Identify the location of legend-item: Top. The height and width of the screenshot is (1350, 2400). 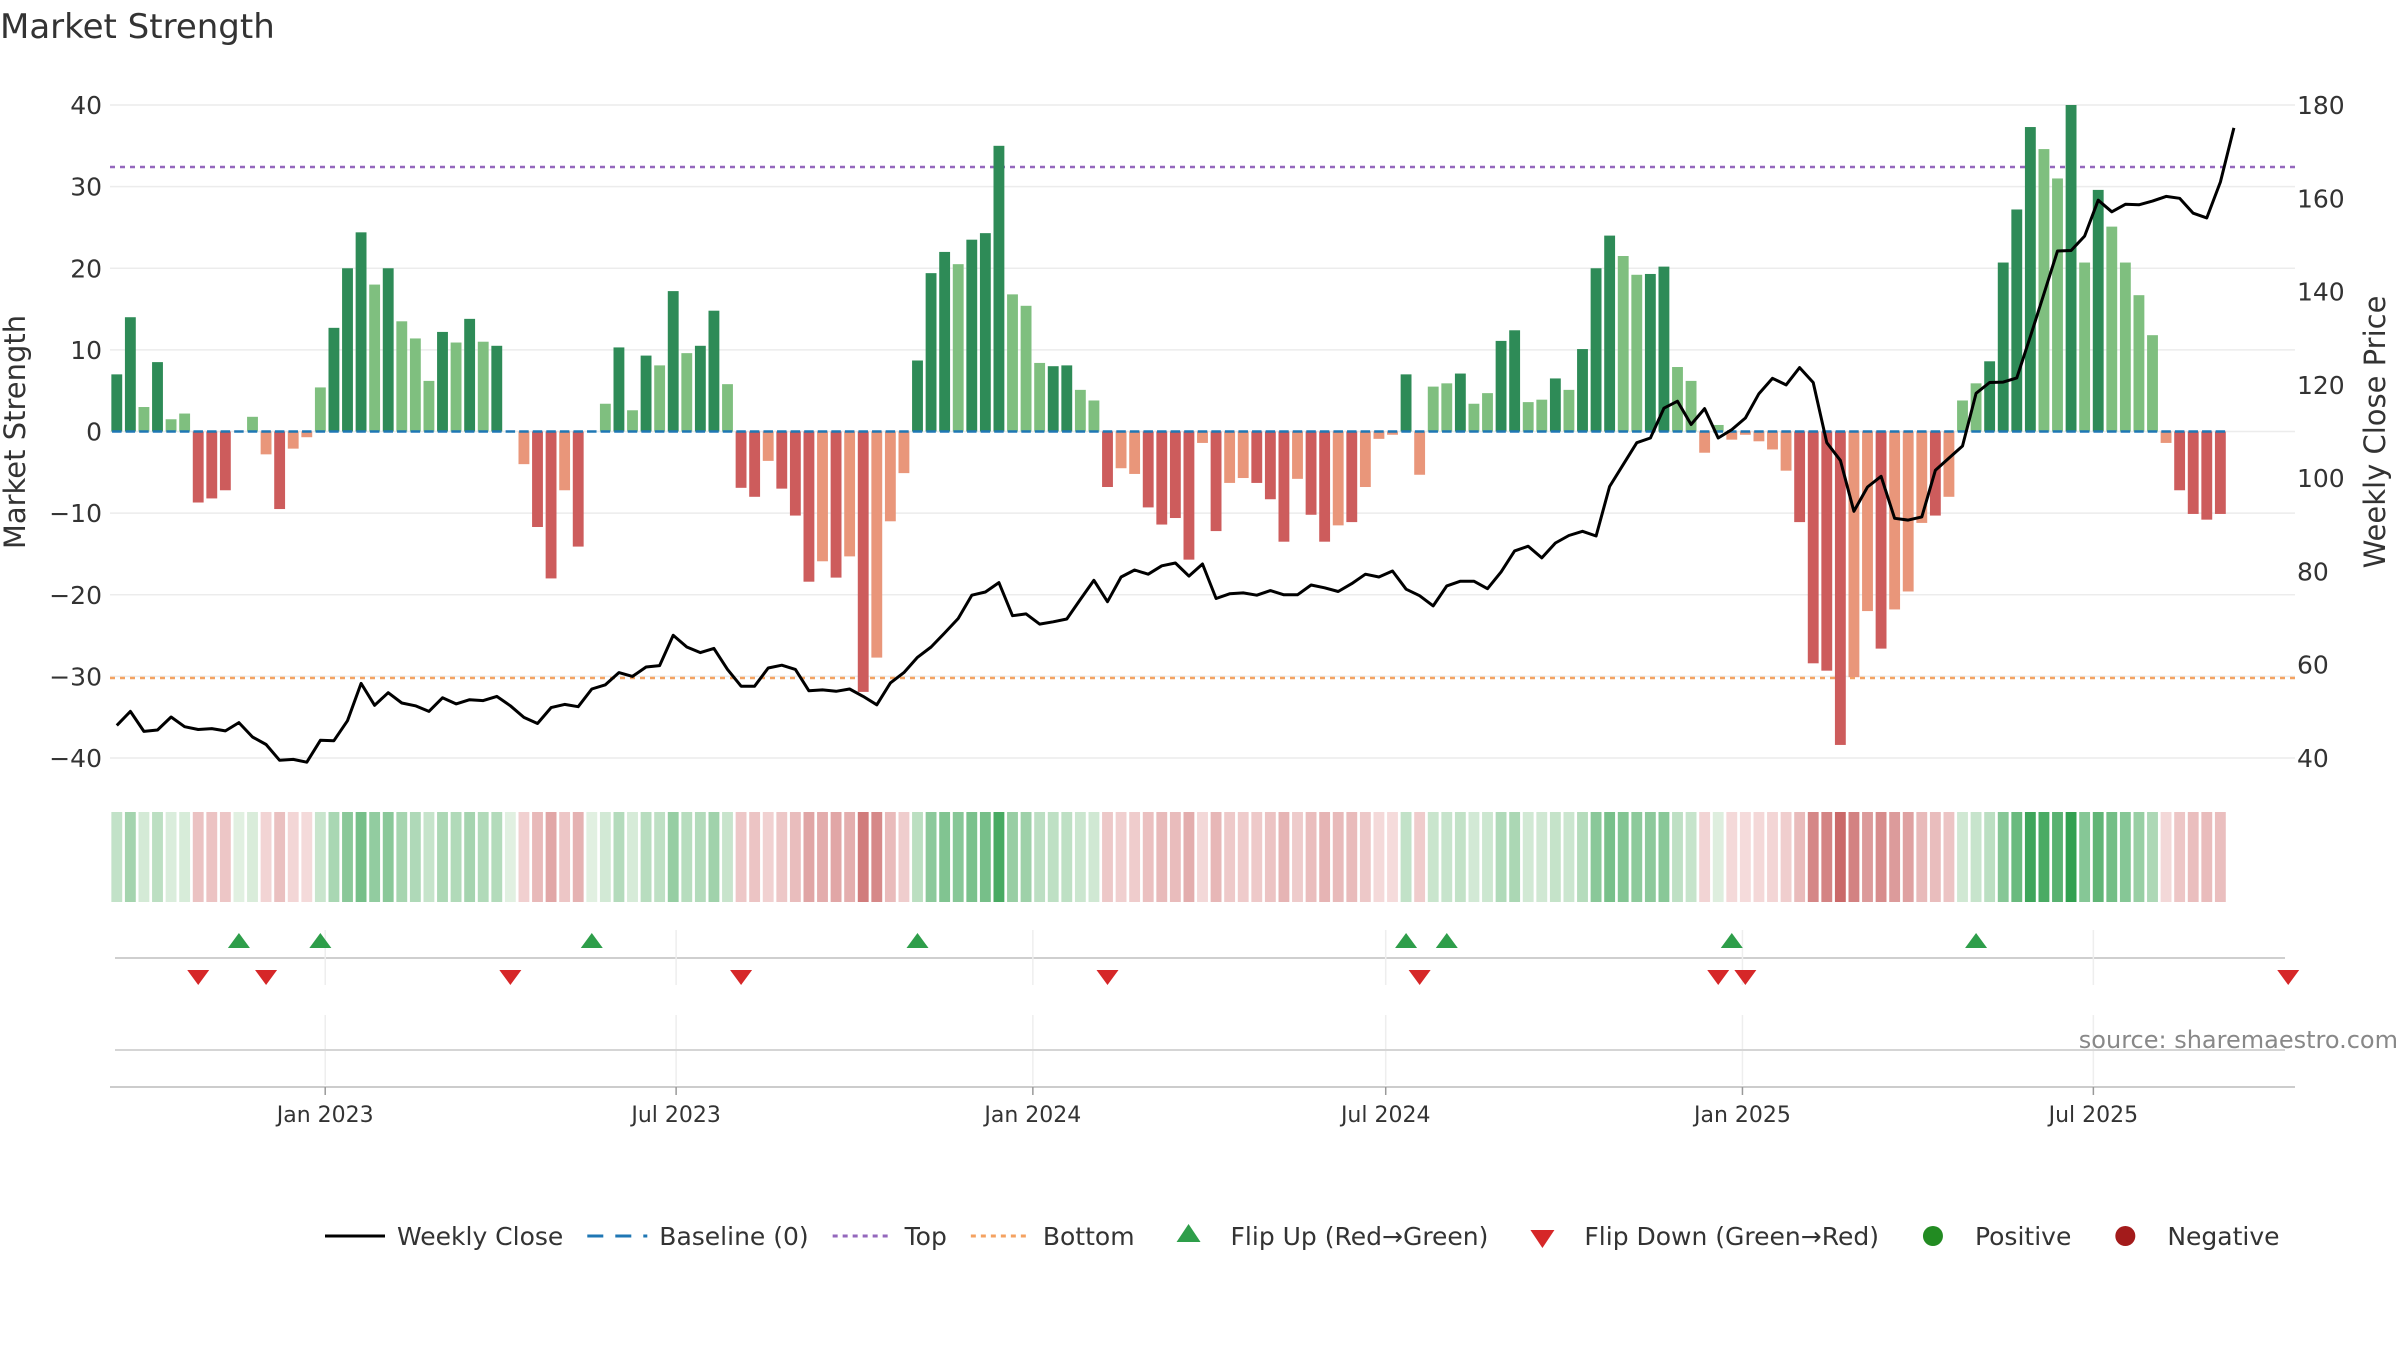
(889, 1236).